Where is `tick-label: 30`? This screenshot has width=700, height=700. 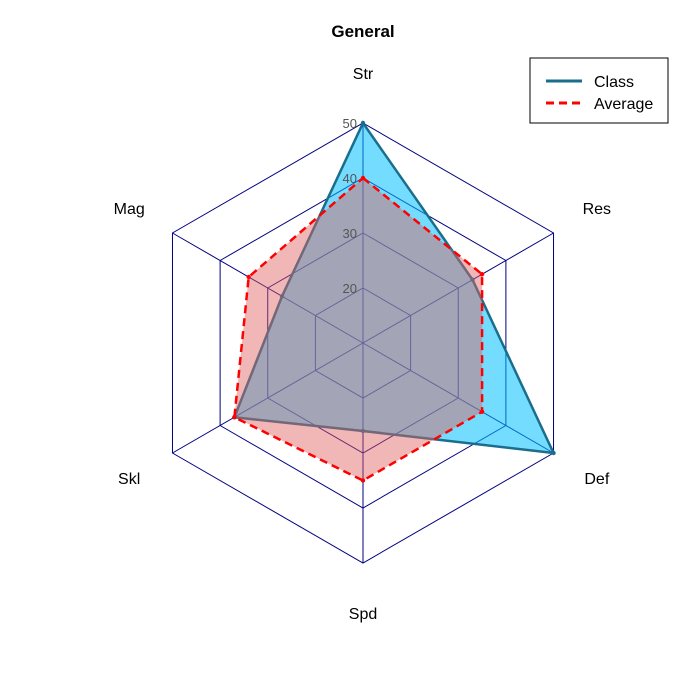
tick-label: 30 is located at coordinates (350, 233).